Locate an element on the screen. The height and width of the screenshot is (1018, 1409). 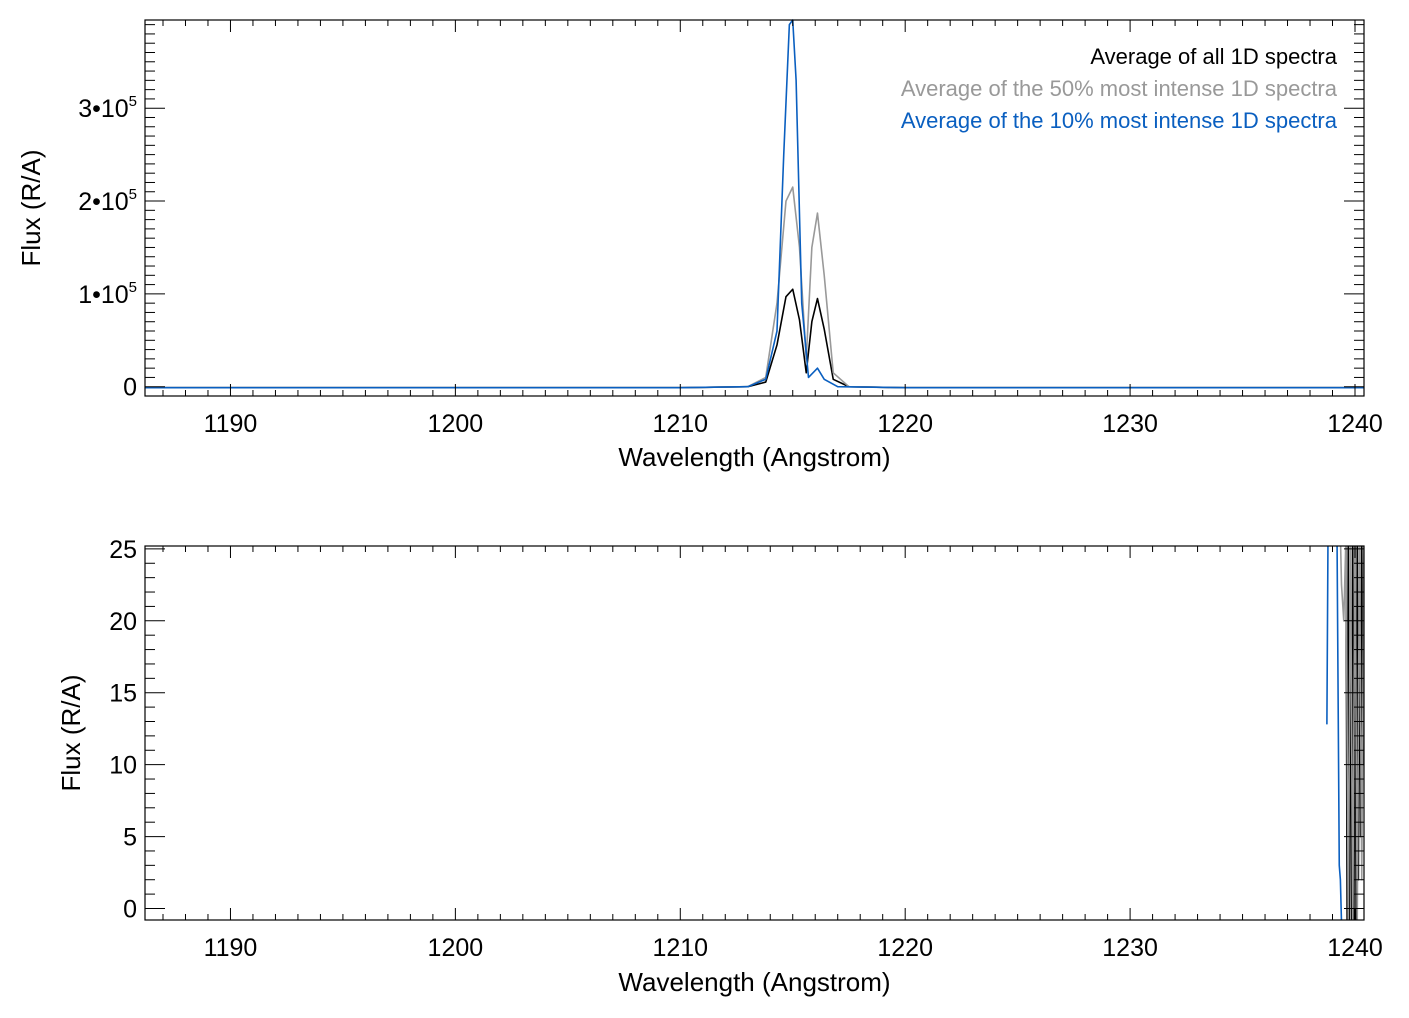
bottom-plot-x-tick-labels: 1190 1200 1210 1220 1230 1240 is located at coordinates (793, 948).